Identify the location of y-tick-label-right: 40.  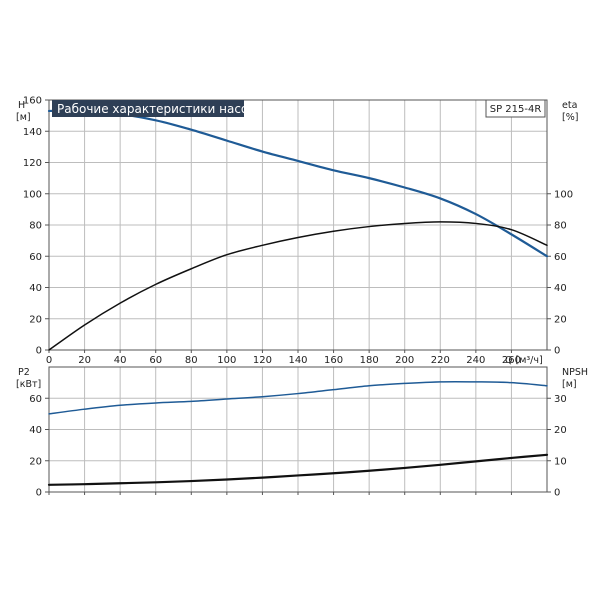
(560, 288).